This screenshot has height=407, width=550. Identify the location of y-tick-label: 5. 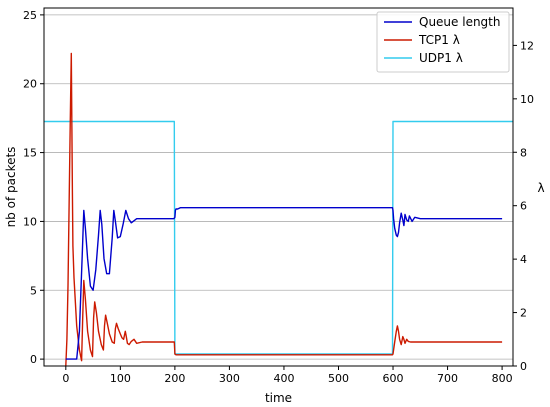
(33, 290).